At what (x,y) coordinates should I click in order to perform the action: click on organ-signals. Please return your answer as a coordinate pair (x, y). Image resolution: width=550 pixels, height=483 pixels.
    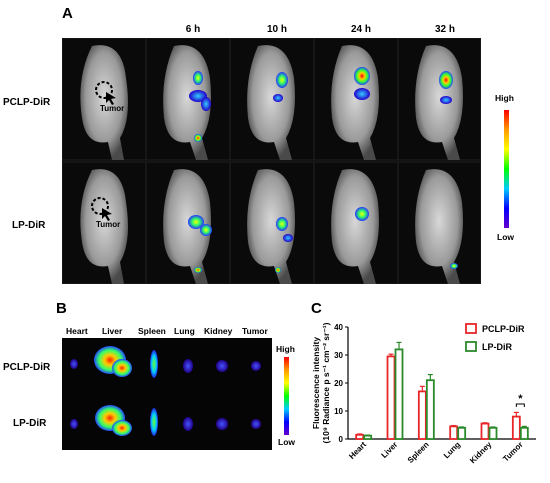
    Looking at the image, I should click on (165, 391).